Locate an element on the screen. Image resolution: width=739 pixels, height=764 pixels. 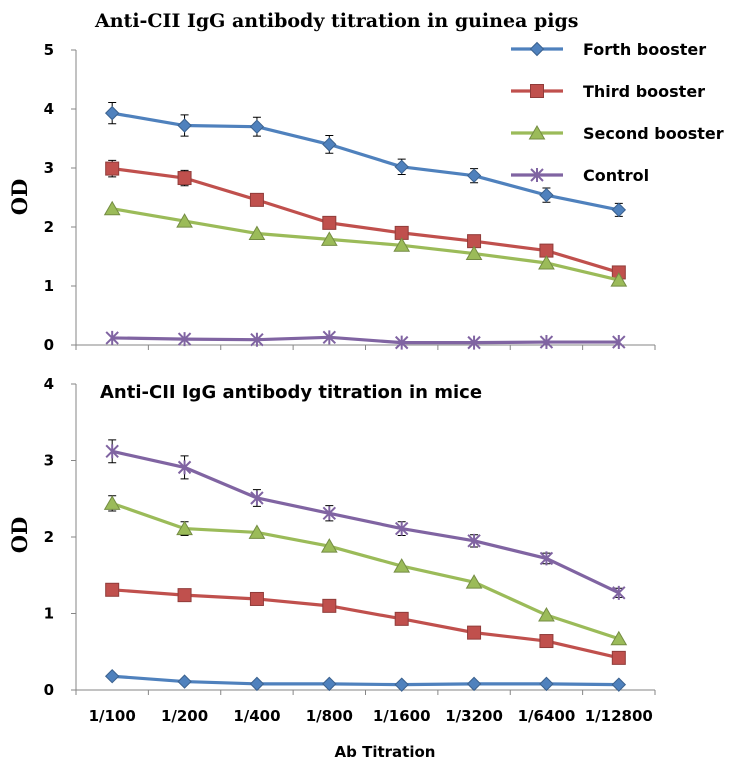
legend-item: Forth booster is located at coordinates (608, 49).